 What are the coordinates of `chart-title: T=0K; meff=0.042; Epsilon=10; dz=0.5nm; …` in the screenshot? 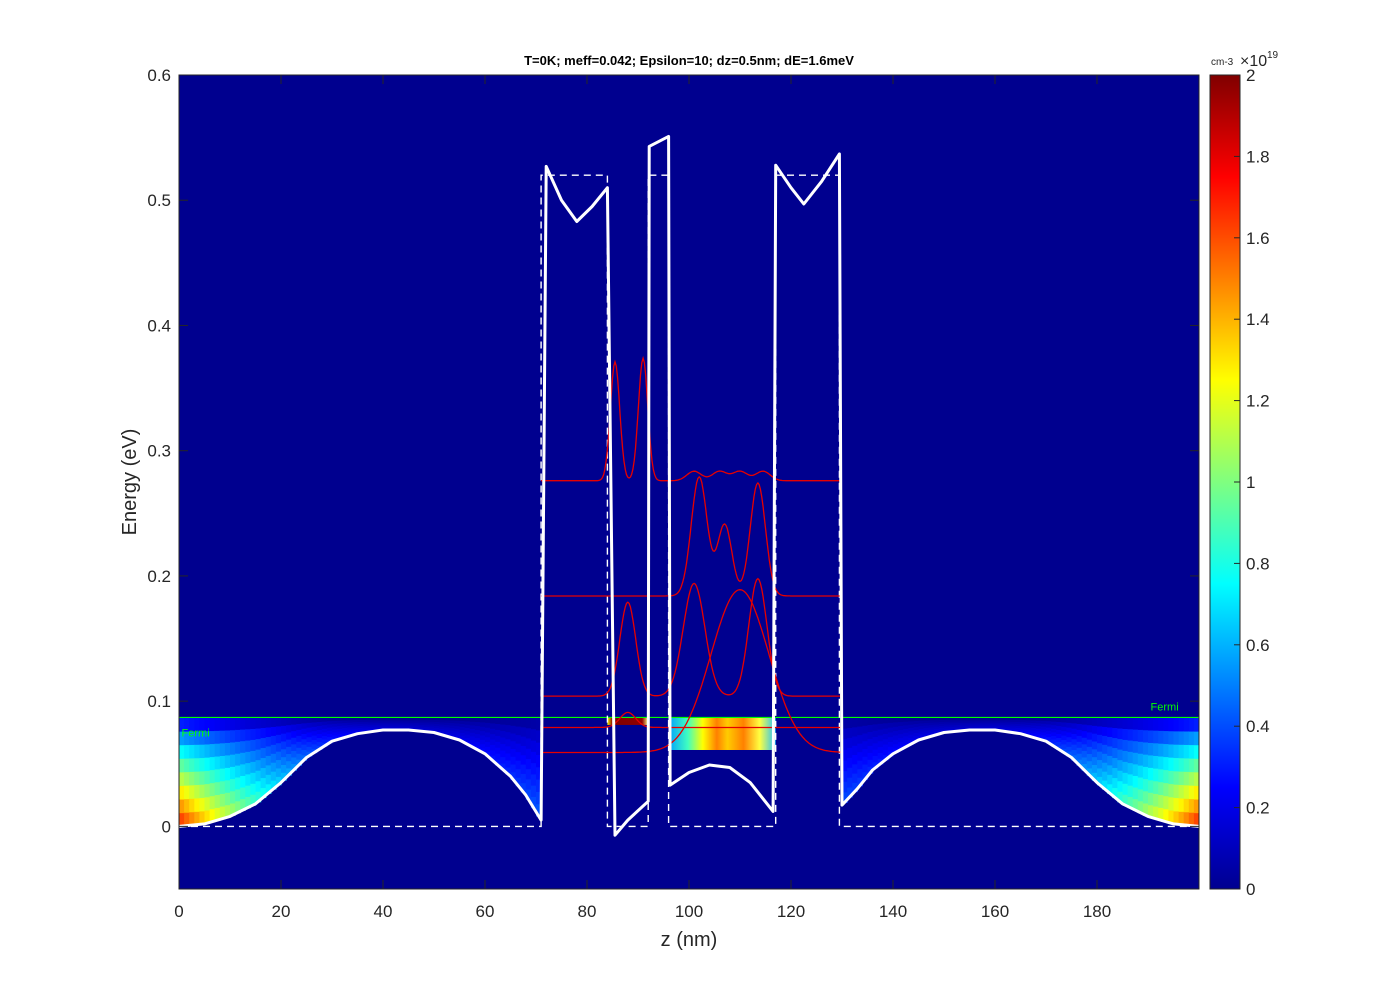 It's located at (689, 60).